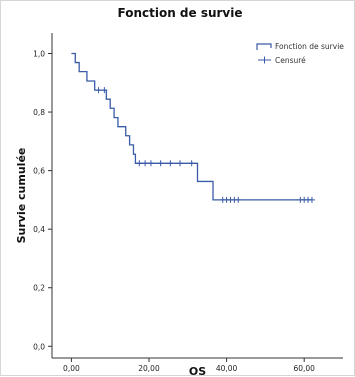 Image resolution: width=355 pixels, height=377 pixels. What do you see at coordinates (264, 46) in the screenshot?
I see `legend-survival-symbol` at bounding box center [264, 46].